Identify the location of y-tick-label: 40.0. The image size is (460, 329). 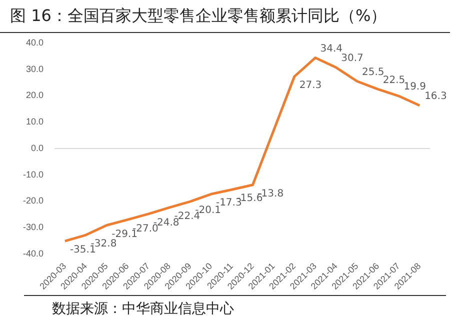
(35, 42).